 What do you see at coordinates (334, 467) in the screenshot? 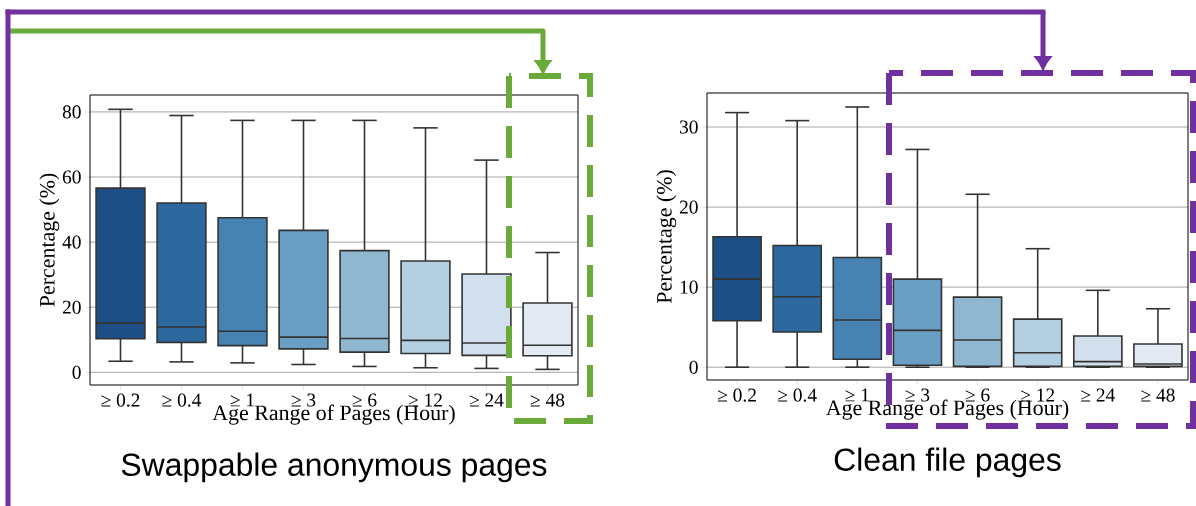
I see `text: Swappable anonymous pages` at bounding box center [334, 467].